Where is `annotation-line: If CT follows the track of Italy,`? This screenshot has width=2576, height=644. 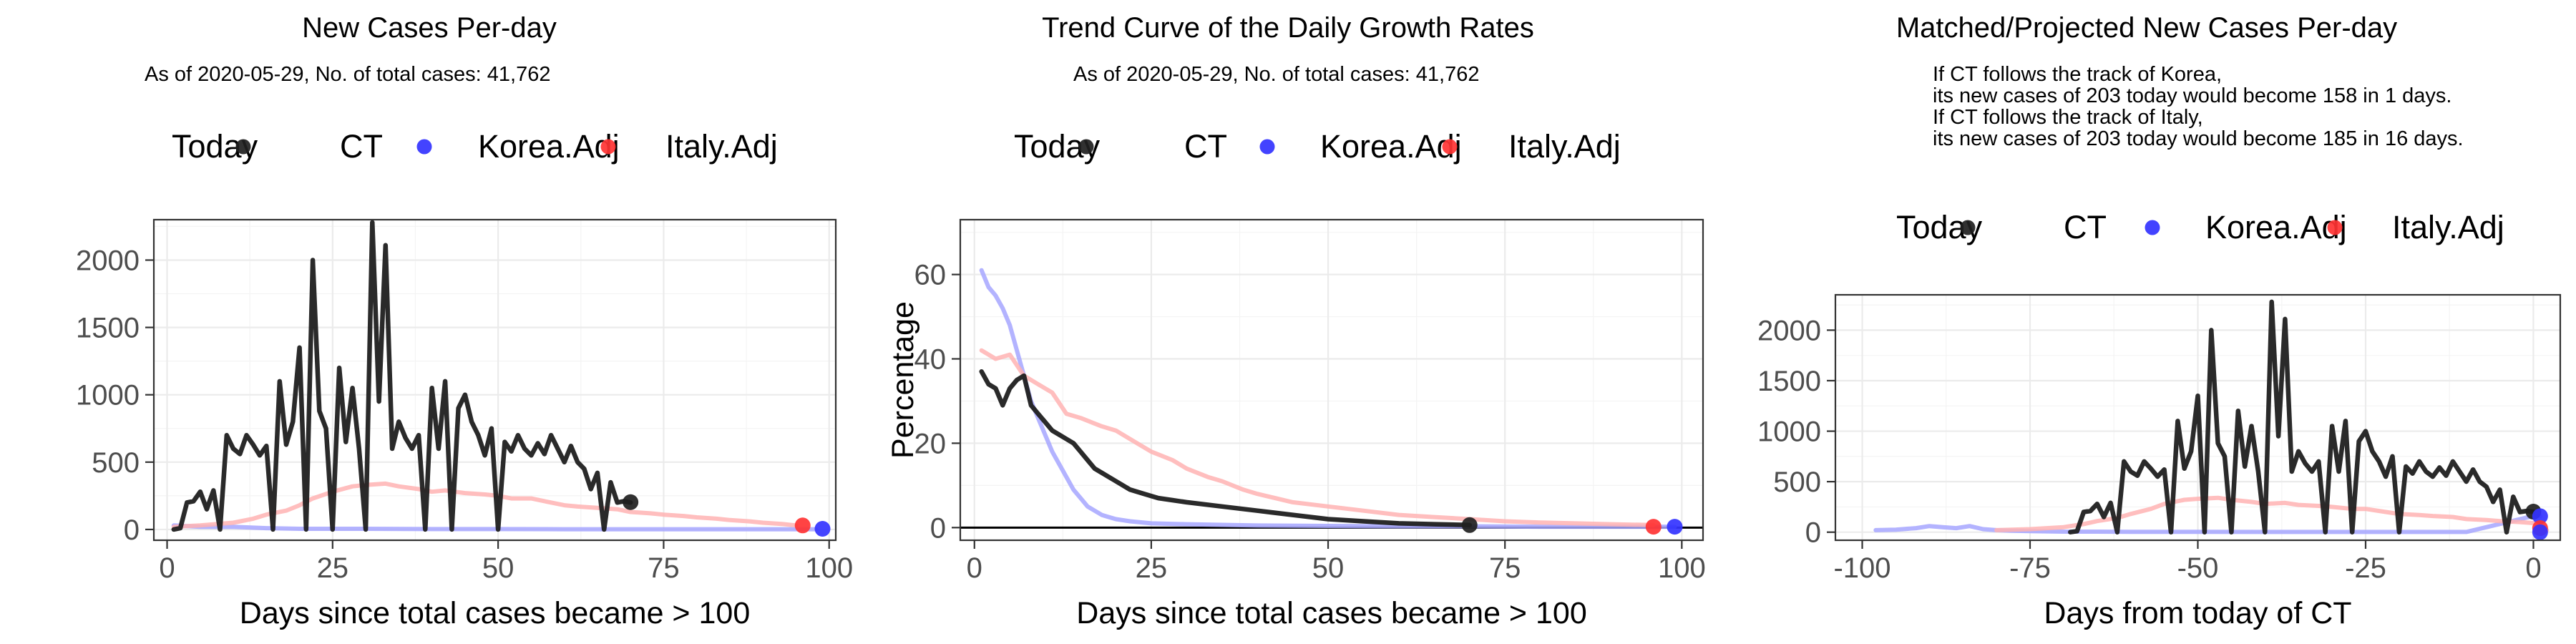 annotation-line: If CT follows the track of Italy, is located at coordinates (2068, 117).